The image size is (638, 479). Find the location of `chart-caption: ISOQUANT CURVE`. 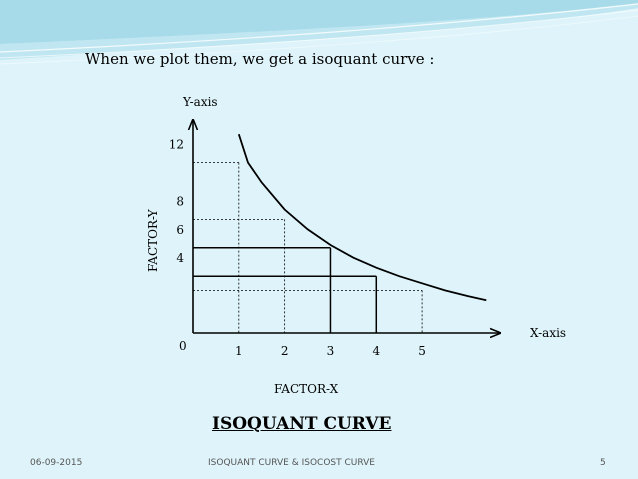

chart-caption: ISOQUANT CURVE is located at coordinates (302, 424).